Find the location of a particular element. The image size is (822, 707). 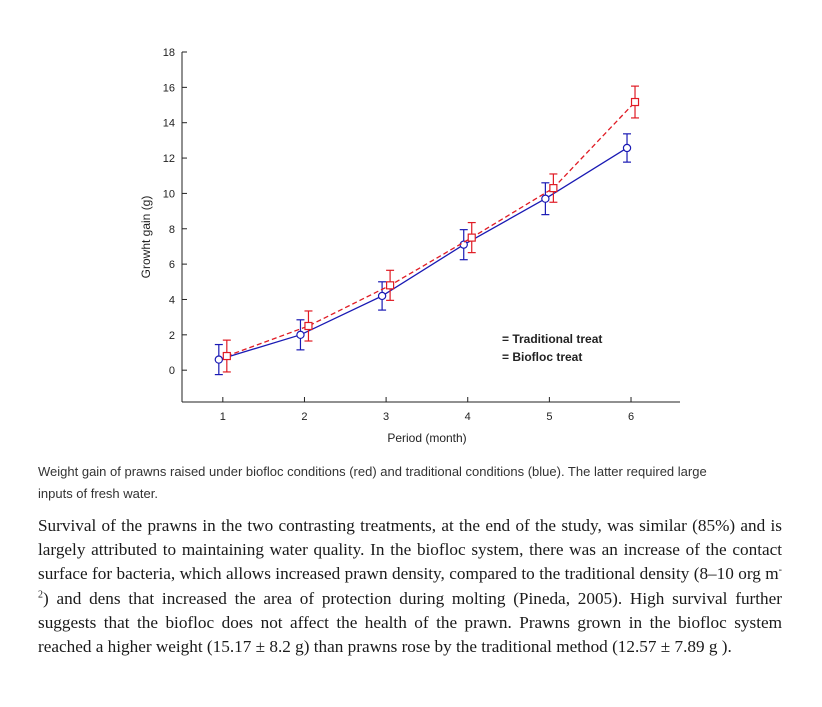

y-tick-label: 14 is located at coordinates (169, 124).